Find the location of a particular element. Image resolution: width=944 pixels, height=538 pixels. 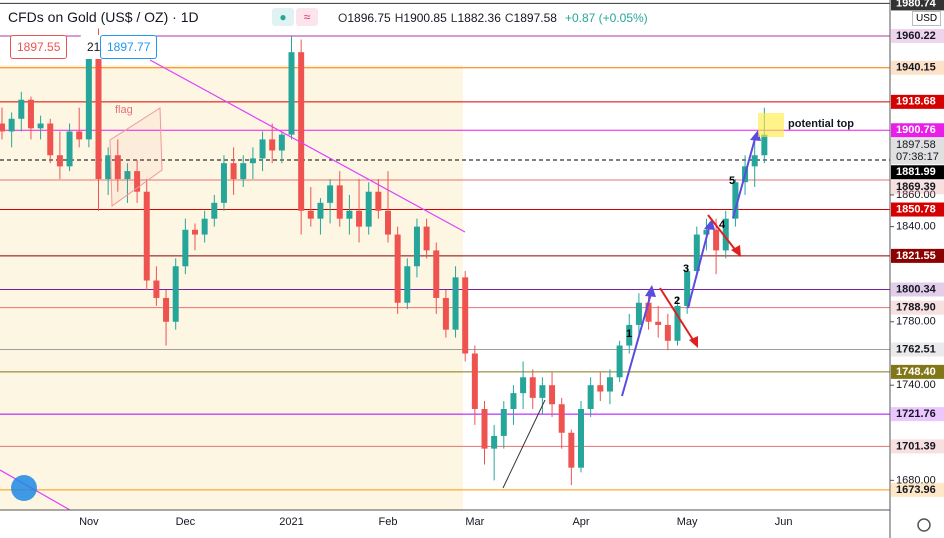

trend-line is located at coordinates (524, 444).